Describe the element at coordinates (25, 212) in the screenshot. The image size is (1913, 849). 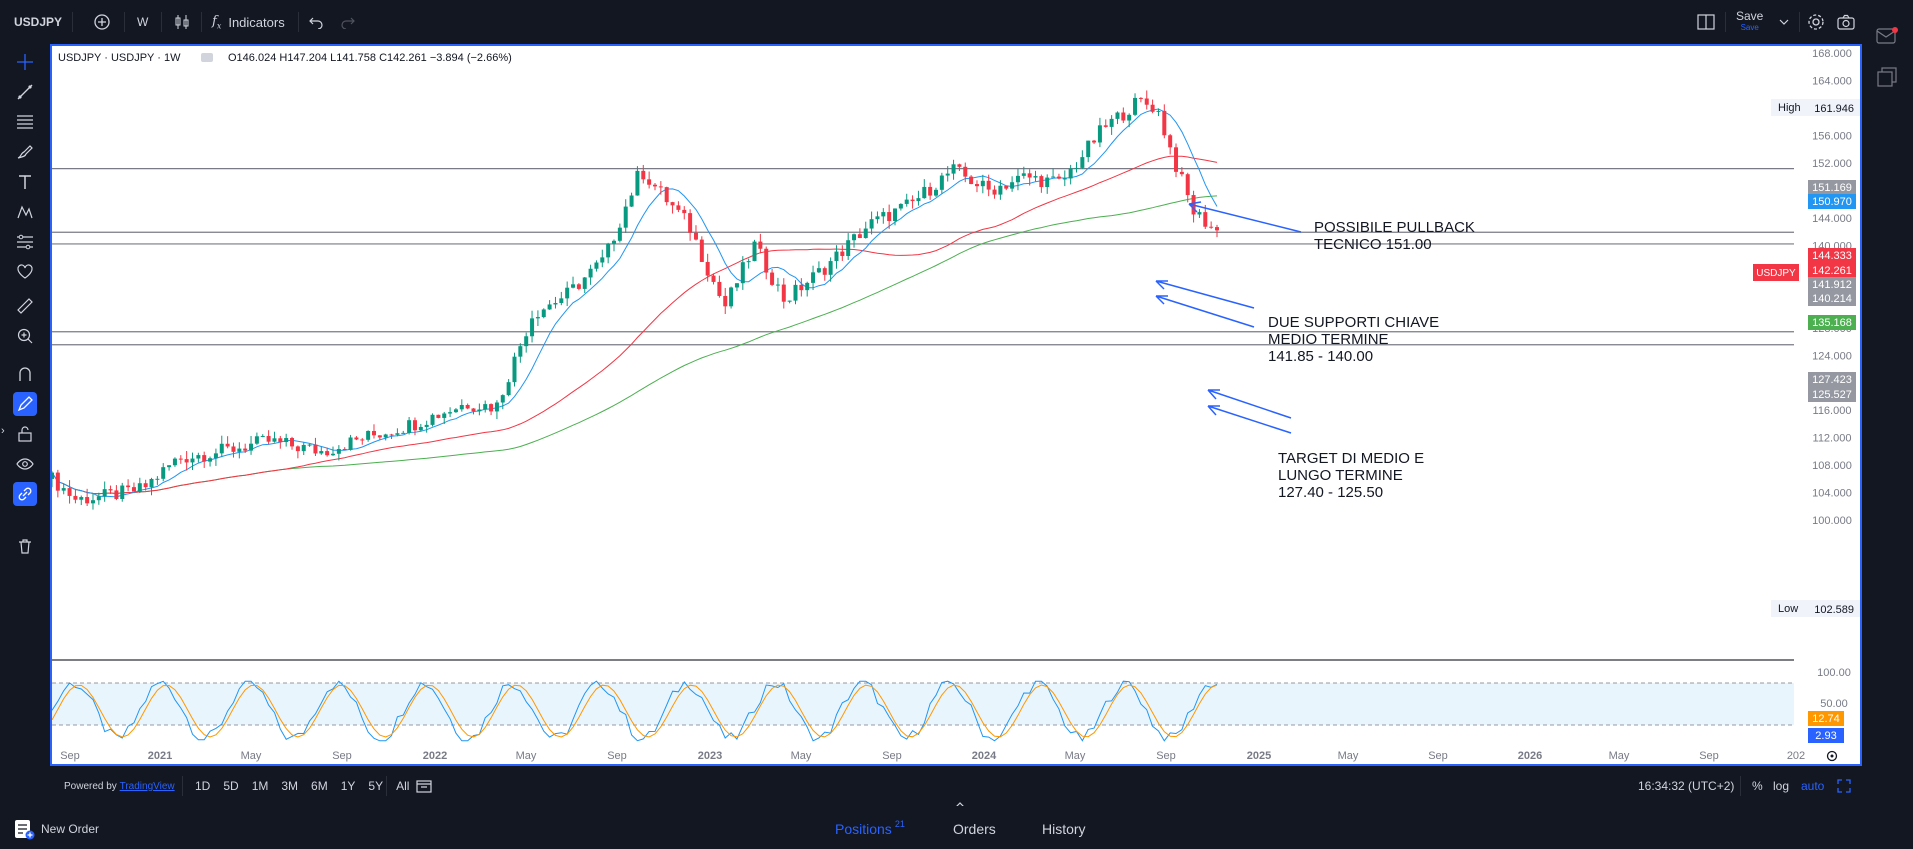
I see `pattern-tool-icon` at that location.